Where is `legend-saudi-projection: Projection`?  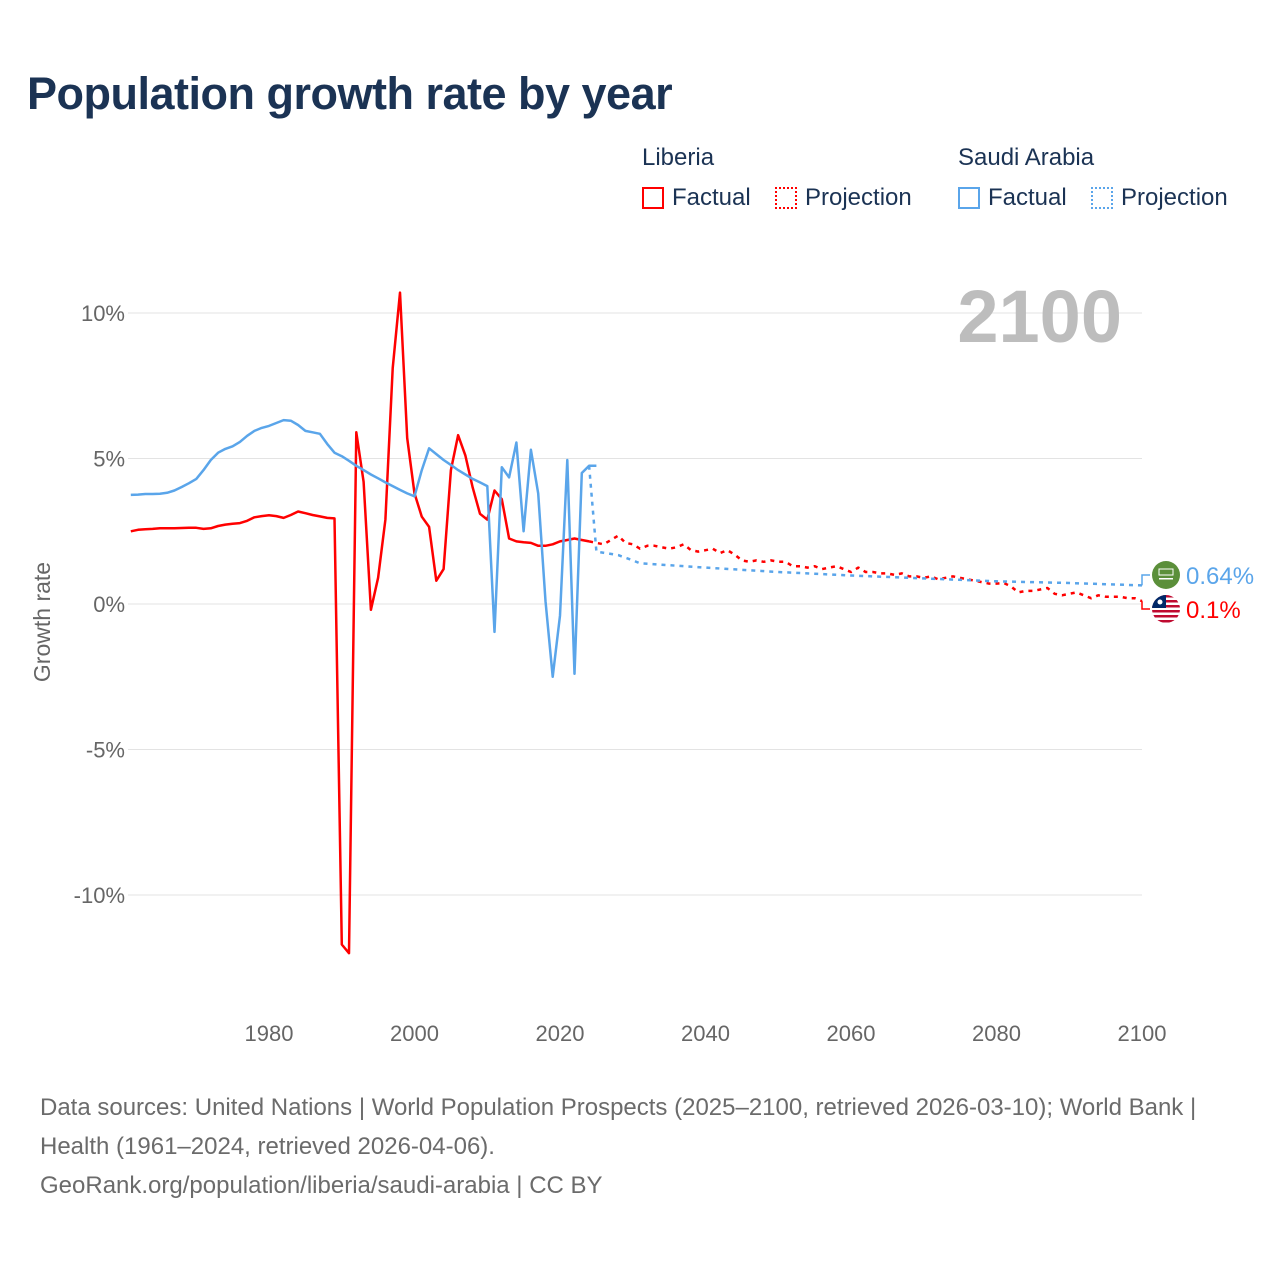 legend-saudi-projection: Projection is located at coordinates (1159, 198).